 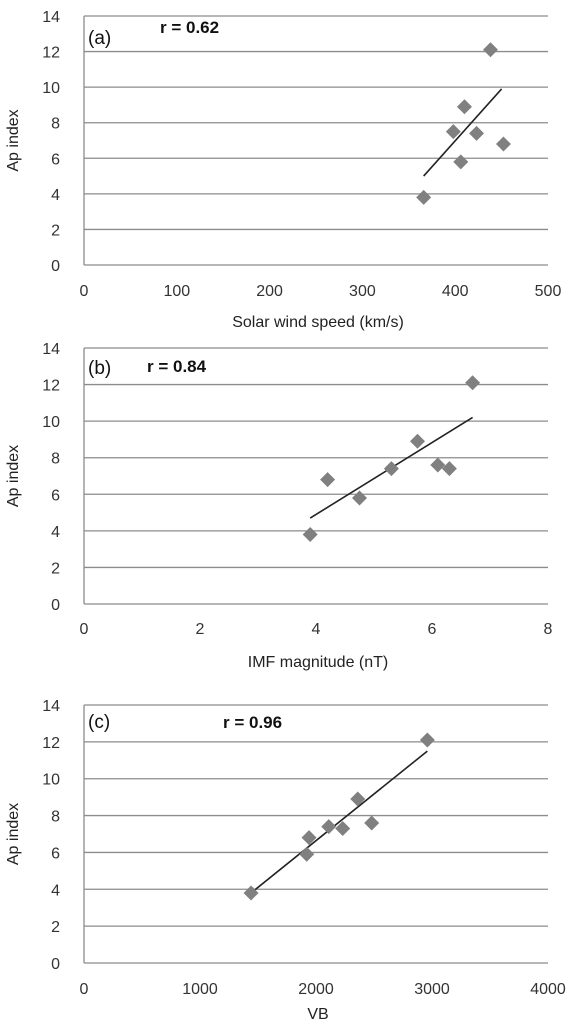 What do you see at coordinates (432, 629) in the screenshot?
I see `x-tick-label: 6` at bounding box center [432, 629].